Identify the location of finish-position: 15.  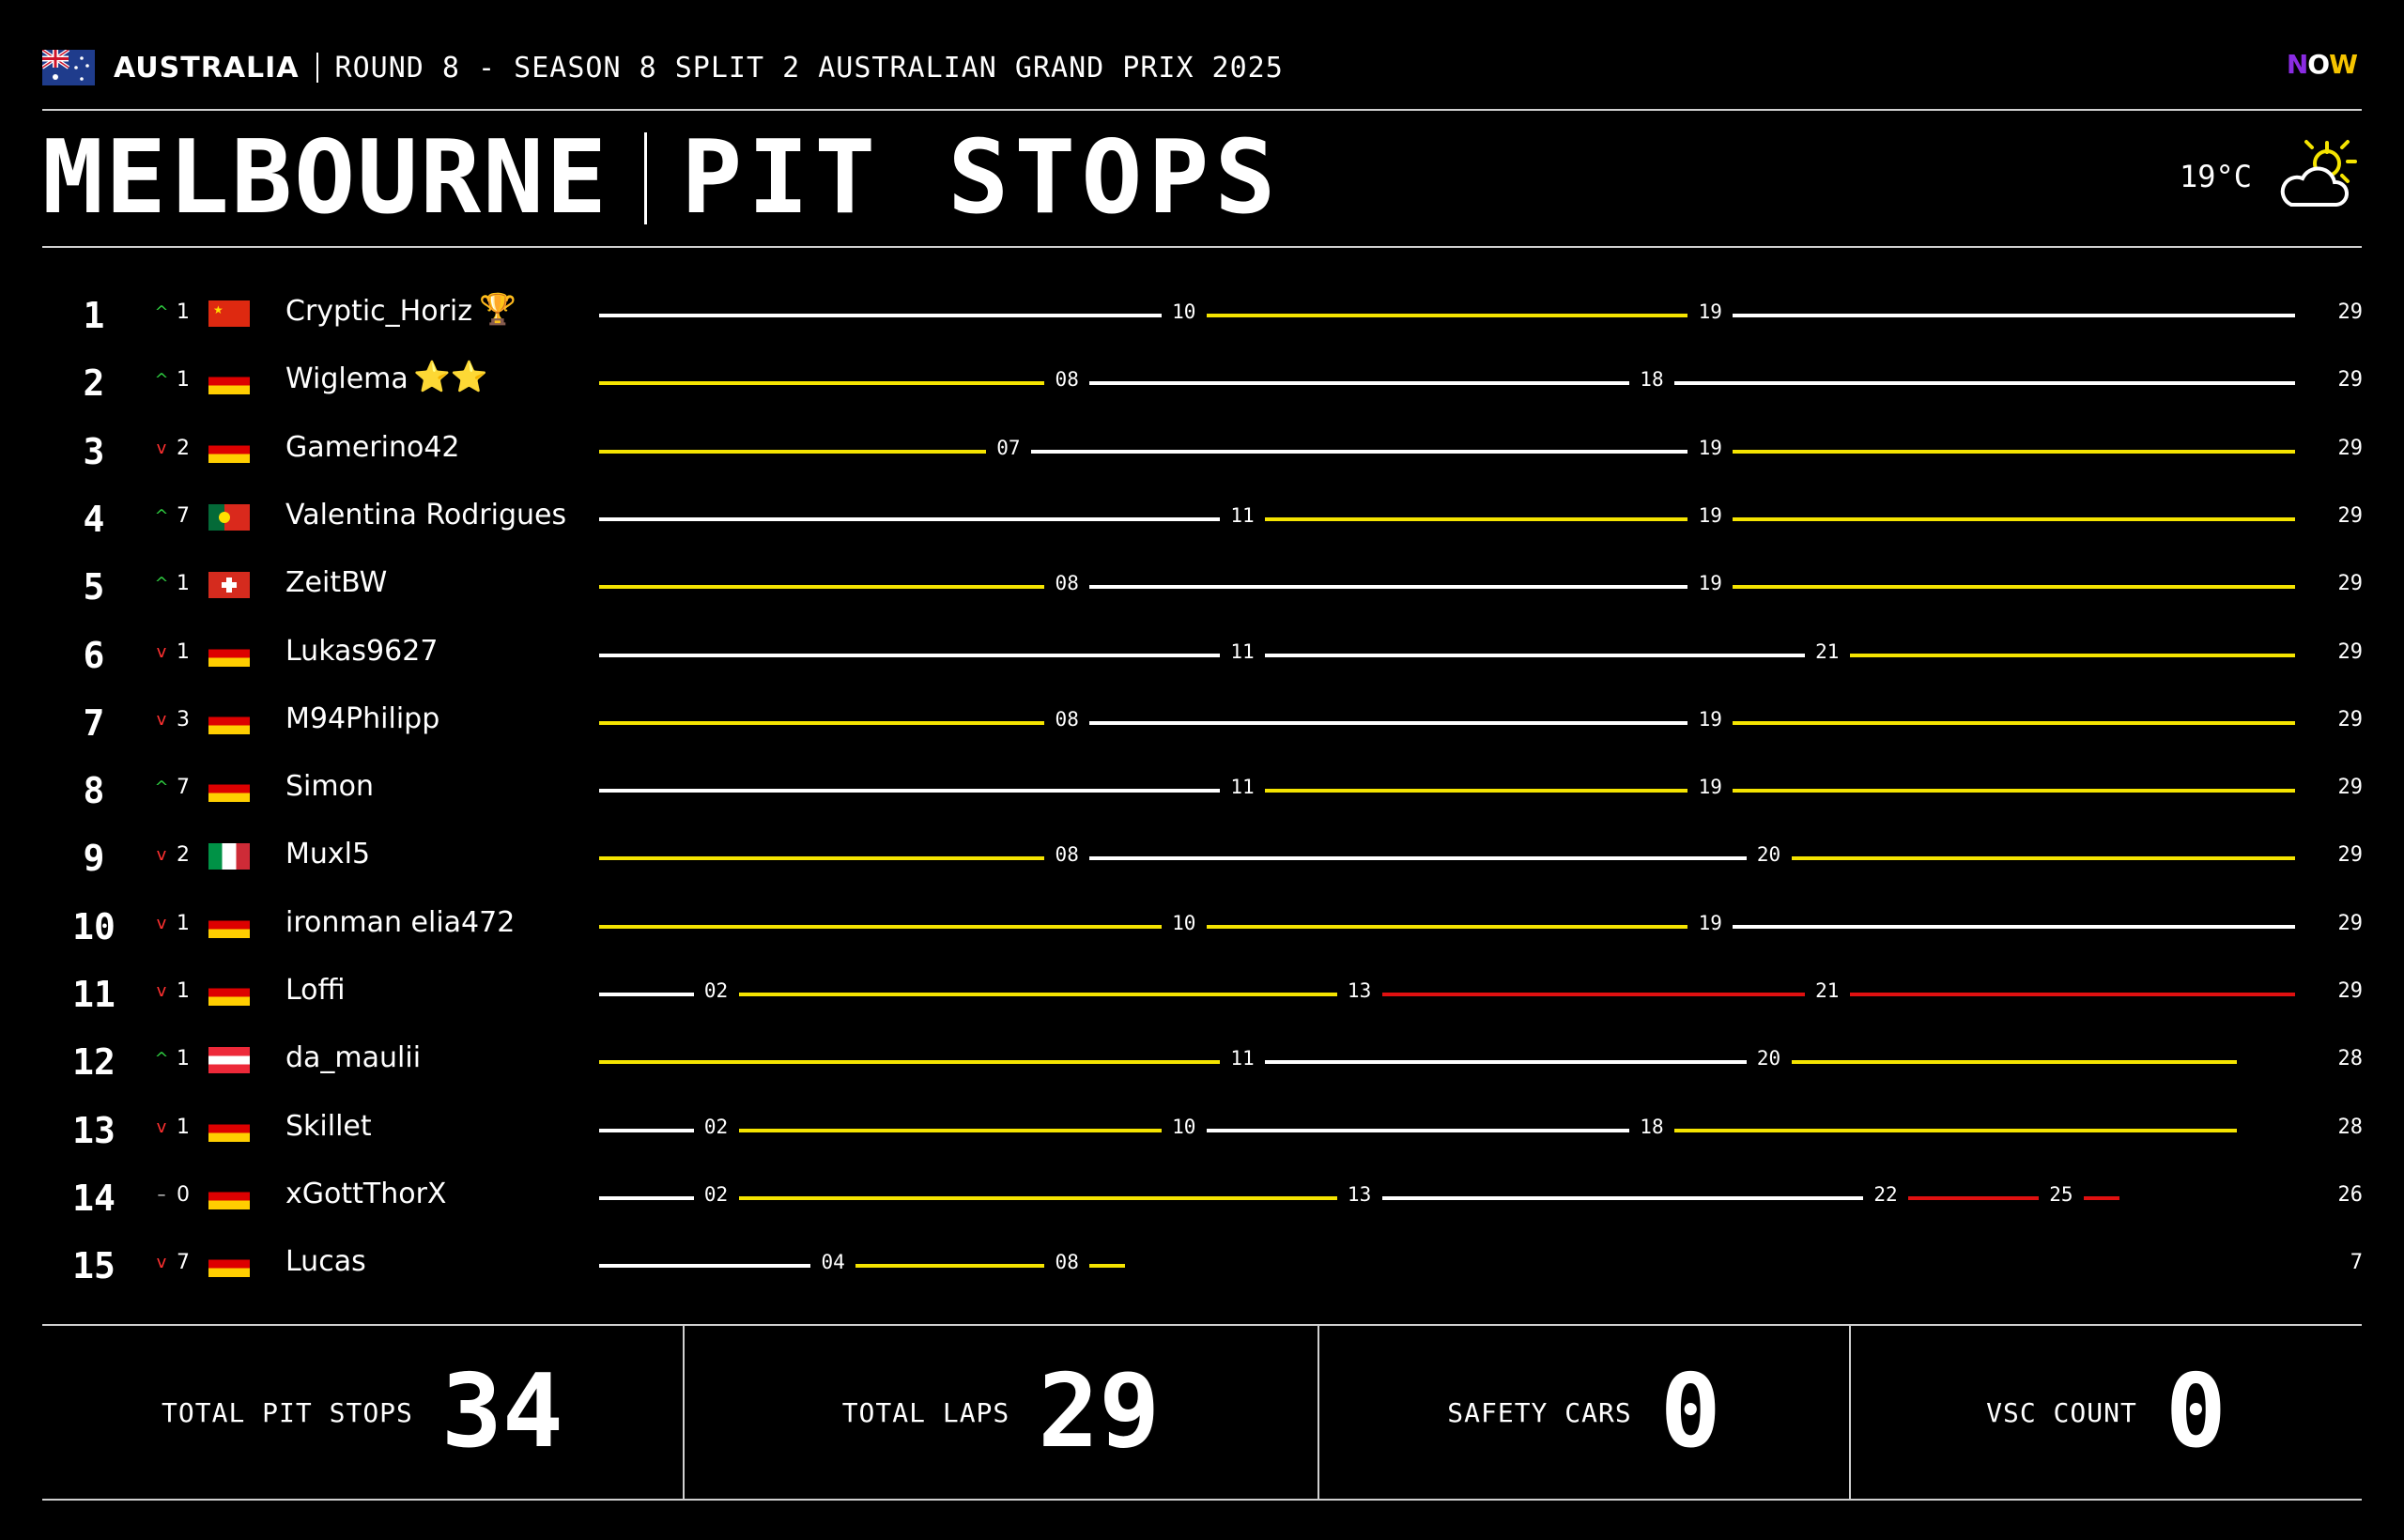
(94, 1266).